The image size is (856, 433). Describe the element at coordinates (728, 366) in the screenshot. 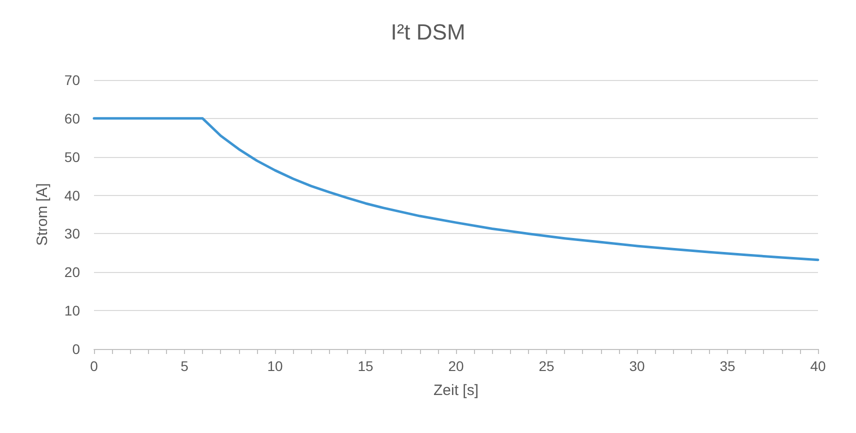

I see `x-tick-label: 35` at that location.